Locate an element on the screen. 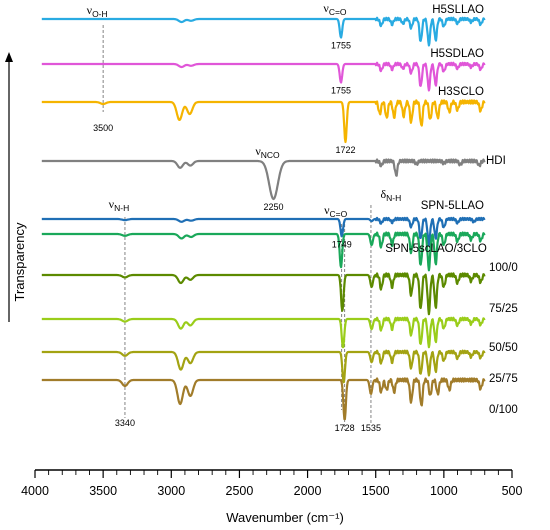  x-tick-label: 4000 is located at coordinates (35, 491).